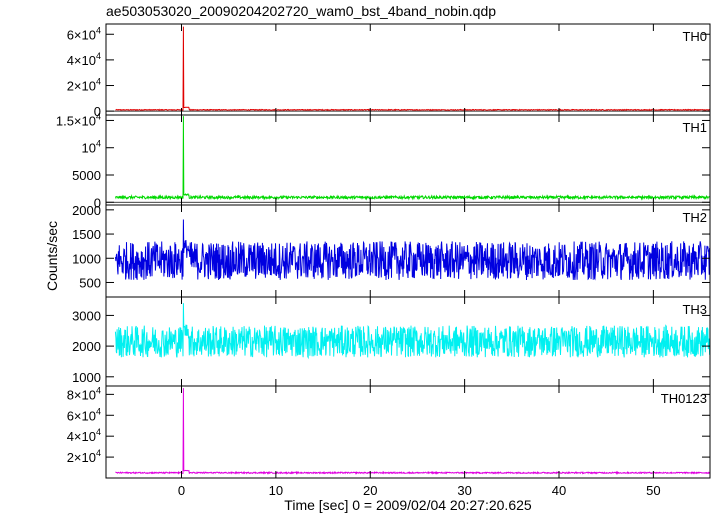  I want to click on y-tick-label: 1.5×10⁴, so click(78, 119).